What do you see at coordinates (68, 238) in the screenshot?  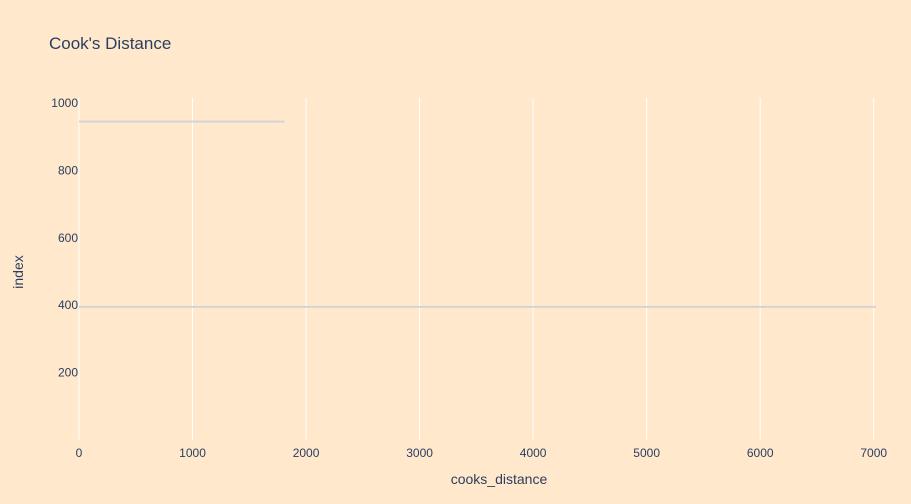 I see `y-tick-label: 600` at bounding box center [68, 238].